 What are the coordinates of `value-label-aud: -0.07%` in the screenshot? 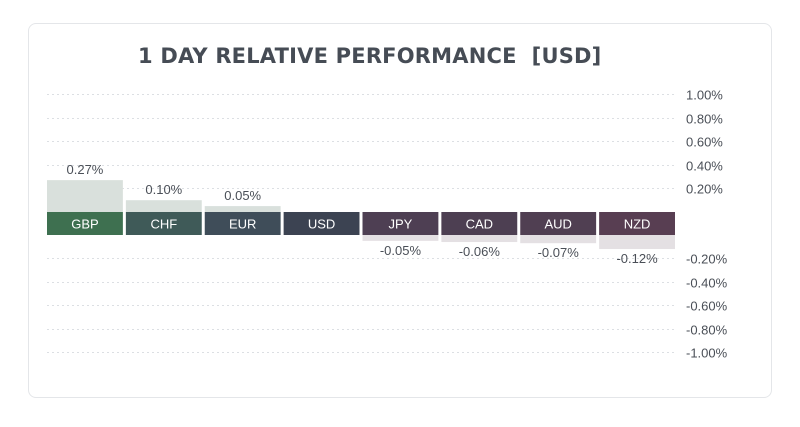 It's located at (559, 252).